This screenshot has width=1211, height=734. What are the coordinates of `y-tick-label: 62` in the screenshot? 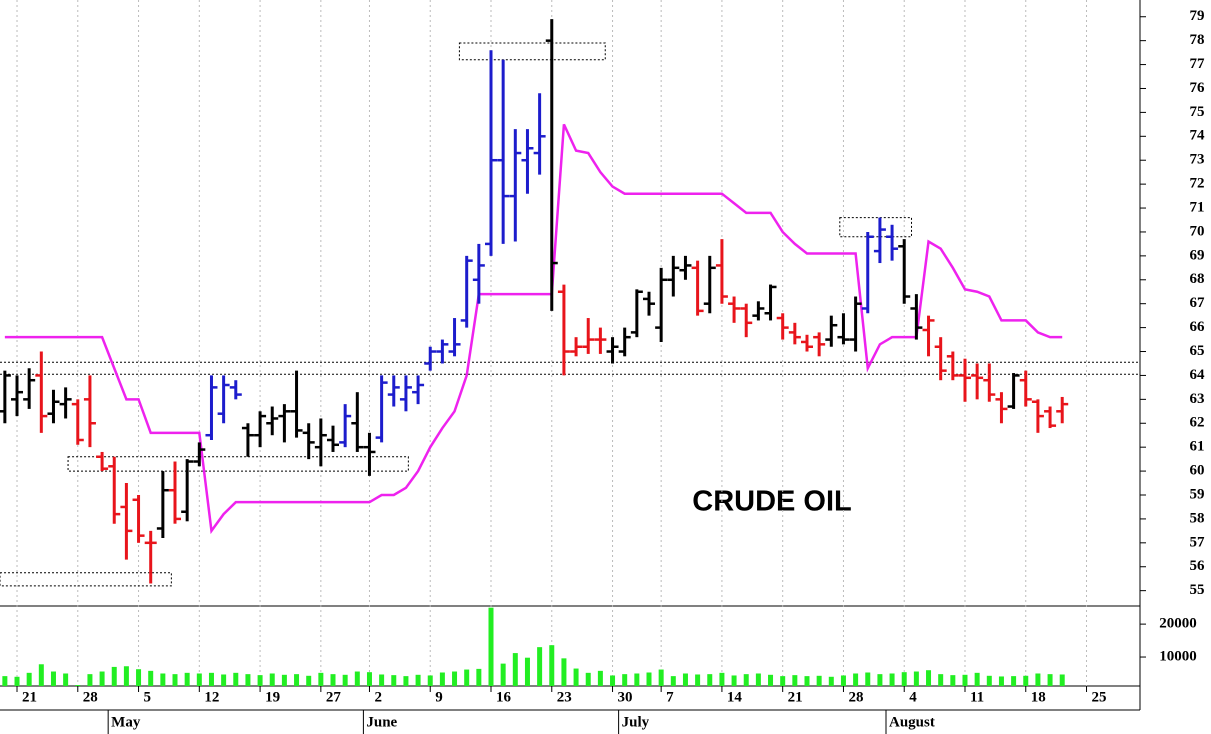 It's located at (1197, 423).